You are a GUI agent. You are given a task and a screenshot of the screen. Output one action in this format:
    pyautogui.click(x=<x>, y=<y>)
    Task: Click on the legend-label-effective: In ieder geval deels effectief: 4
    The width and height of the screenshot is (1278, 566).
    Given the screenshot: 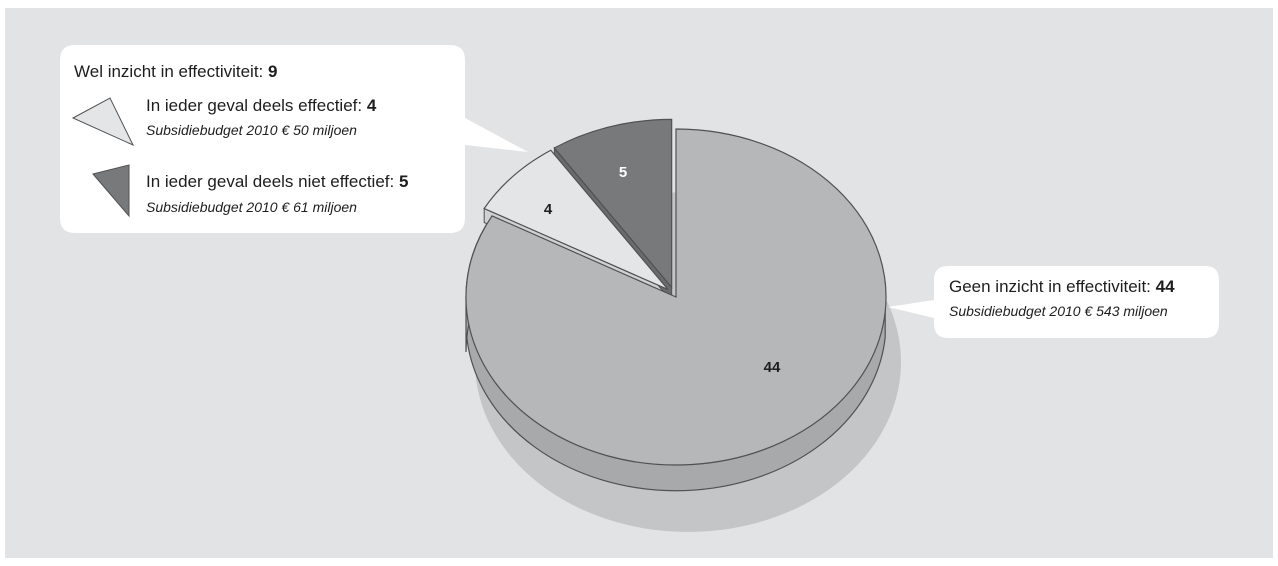 What is the action you would take?
    pyautogui.click(x=261, y=105)
    